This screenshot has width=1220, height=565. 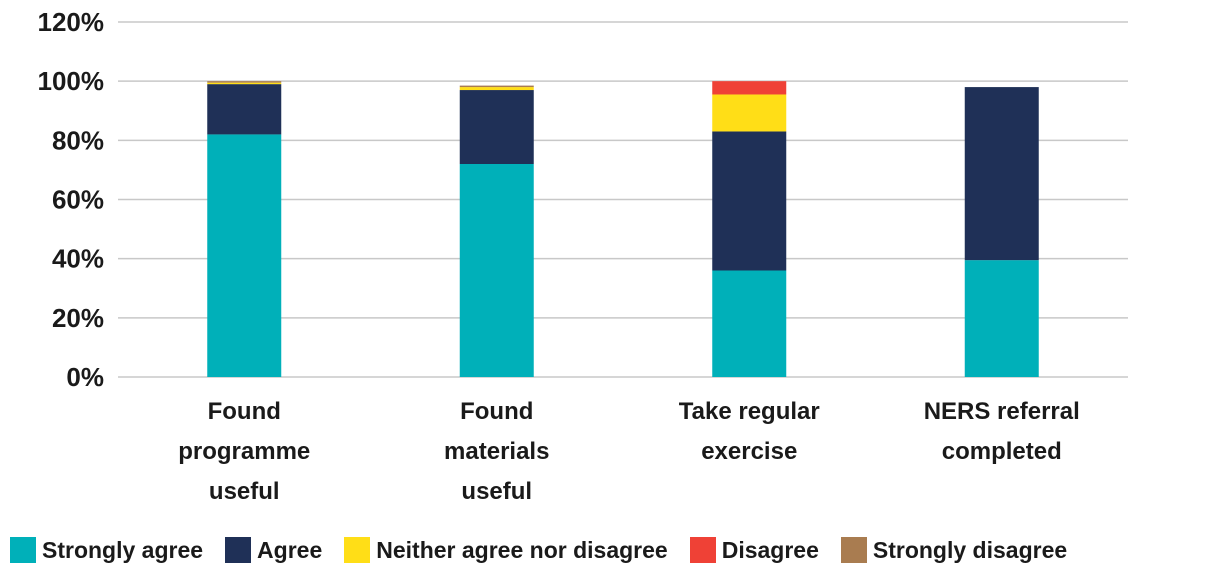 I want to click on legend-label: Strongly agree, so click(x=123, y=549).